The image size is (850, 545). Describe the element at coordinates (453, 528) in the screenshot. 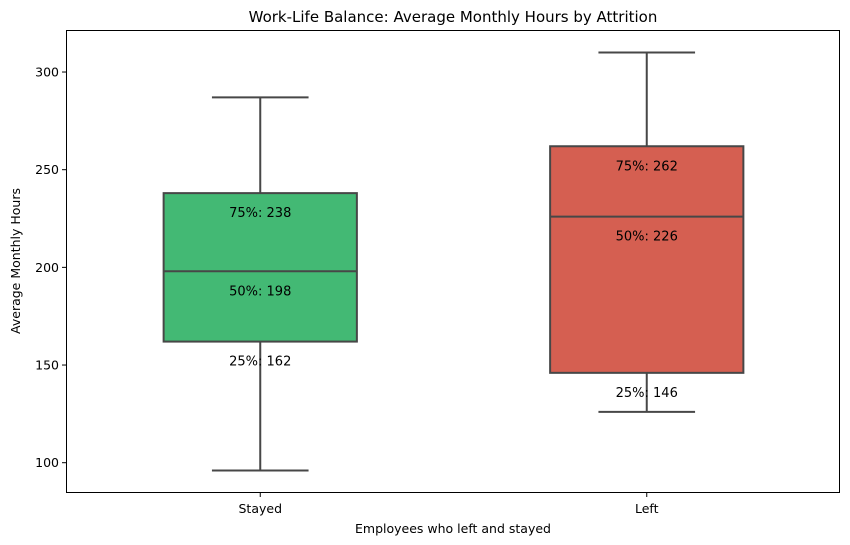

I see `x-axis-label: Employees who left and stayed` at that location.